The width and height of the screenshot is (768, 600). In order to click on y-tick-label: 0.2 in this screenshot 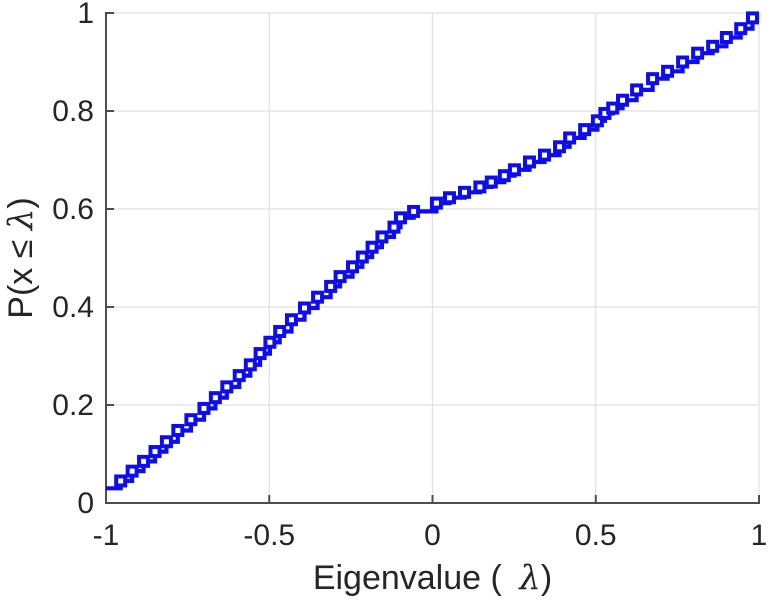, I will do `click(73, 405)`.